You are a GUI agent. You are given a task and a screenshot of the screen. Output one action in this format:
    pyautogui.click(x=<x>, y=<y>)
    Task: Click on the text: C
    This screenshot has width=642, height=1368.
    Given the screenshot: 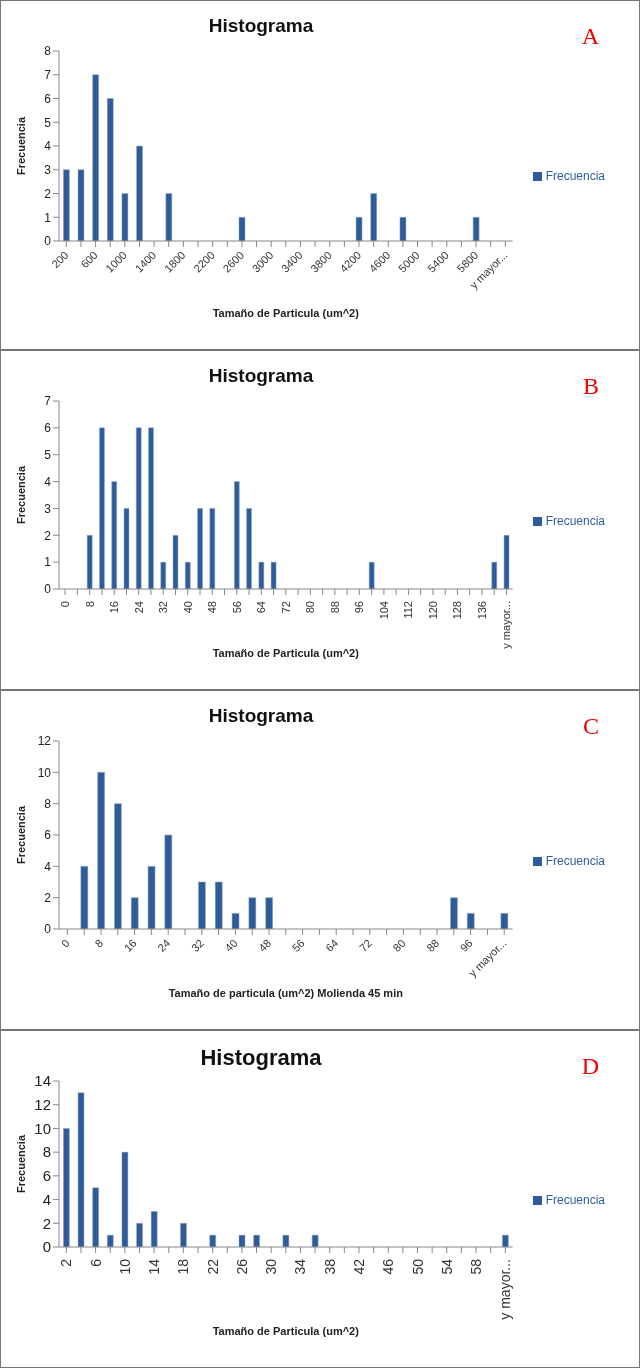 What is the action you would take?
    pyautogui.click(x=590, y=726)
    